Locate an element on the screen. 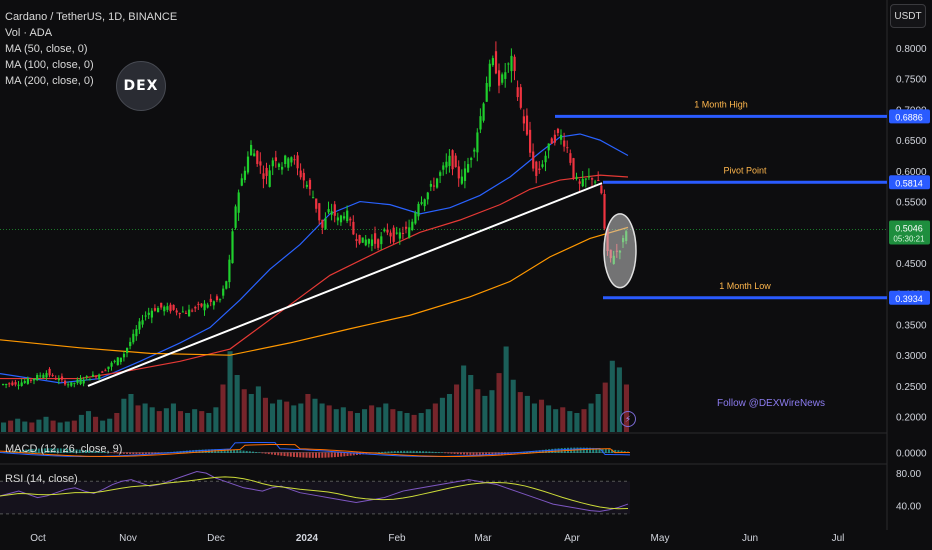 This screenshot has height=550, width=932. ma200-label: MA (200, close, 0) is located at coordinates (49, 81).